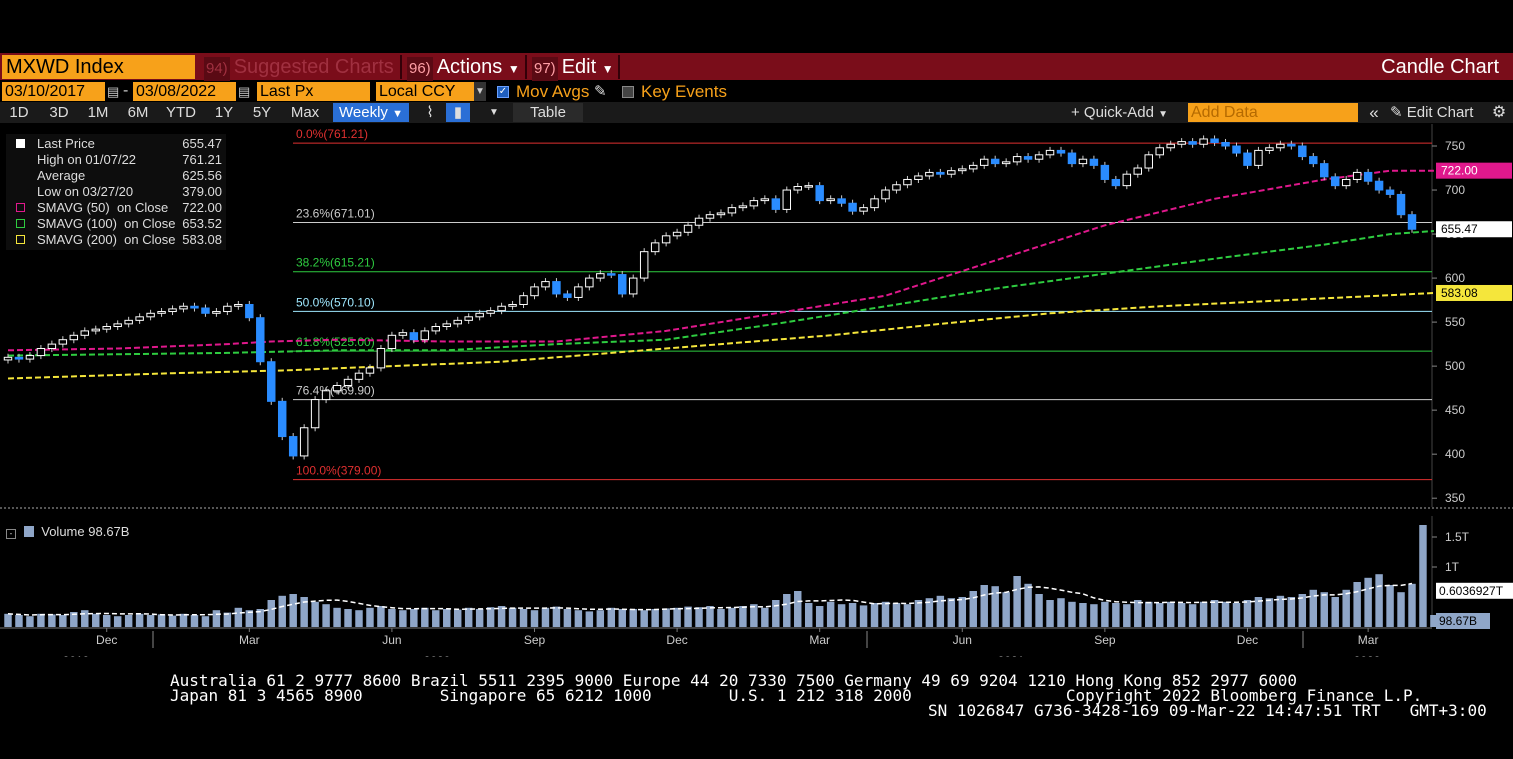 The image size is (1513, 759). I want to click on field-select: Last Px, so click(313, 91).